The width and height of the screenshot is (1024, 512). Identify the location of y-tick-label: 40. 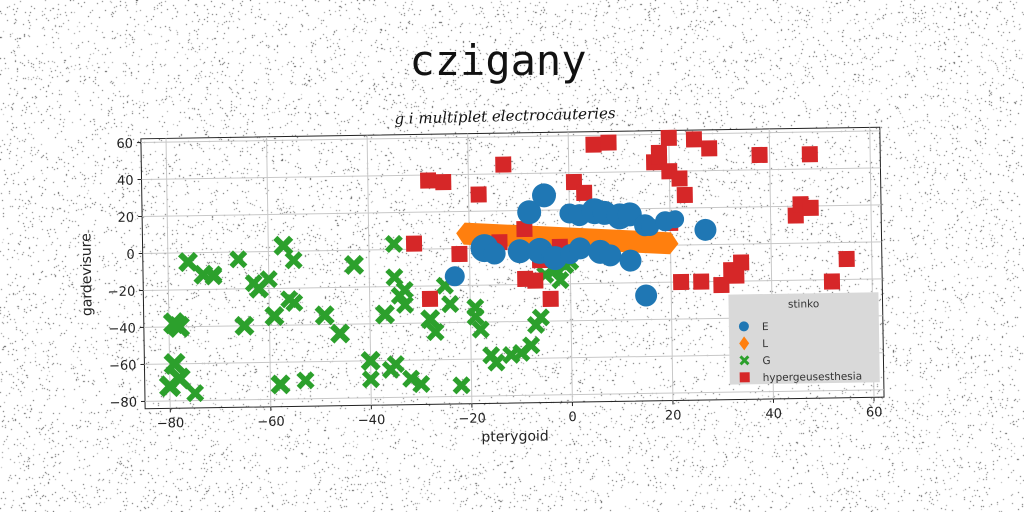
(125, 181).